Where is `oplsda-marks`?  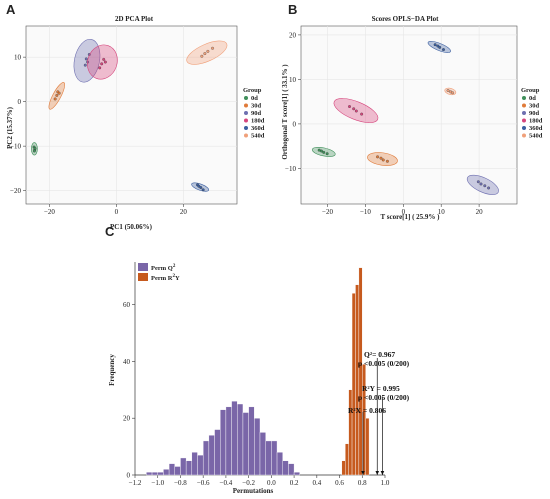 oplsda-marks is located at coordinates (405, 117).